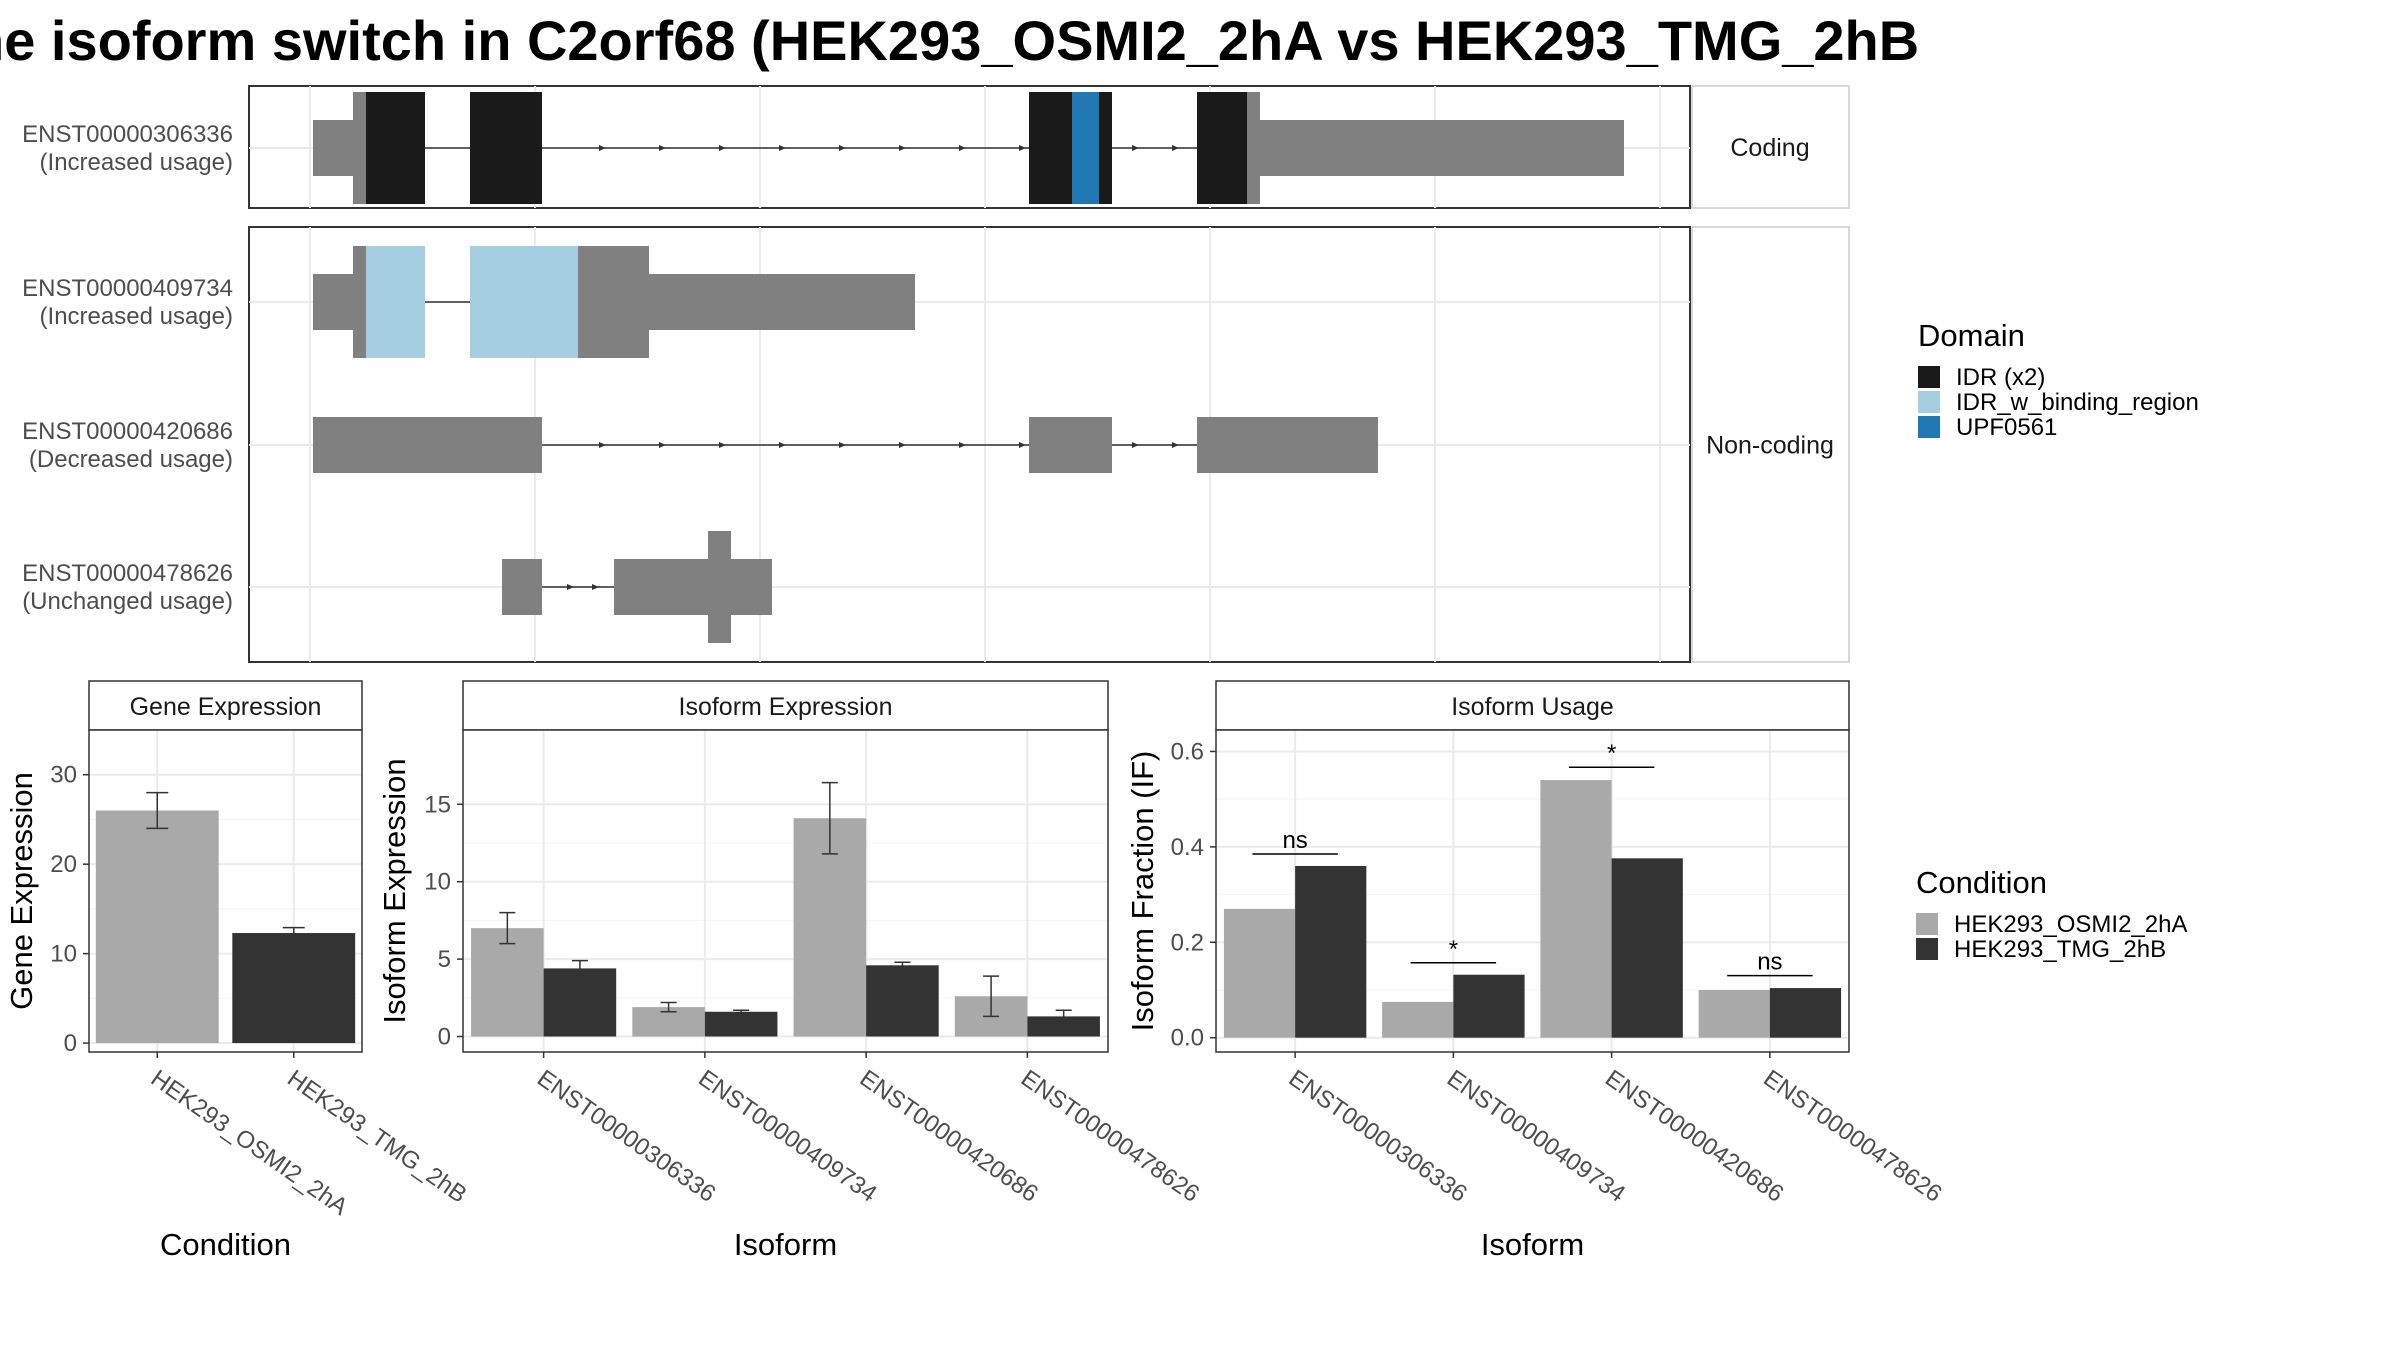 The image size is (2400, 1350). Describe the element at coordinates (127, 431) in the screenshot. I see `isoform-id-label: ENST00000420686` at that location.